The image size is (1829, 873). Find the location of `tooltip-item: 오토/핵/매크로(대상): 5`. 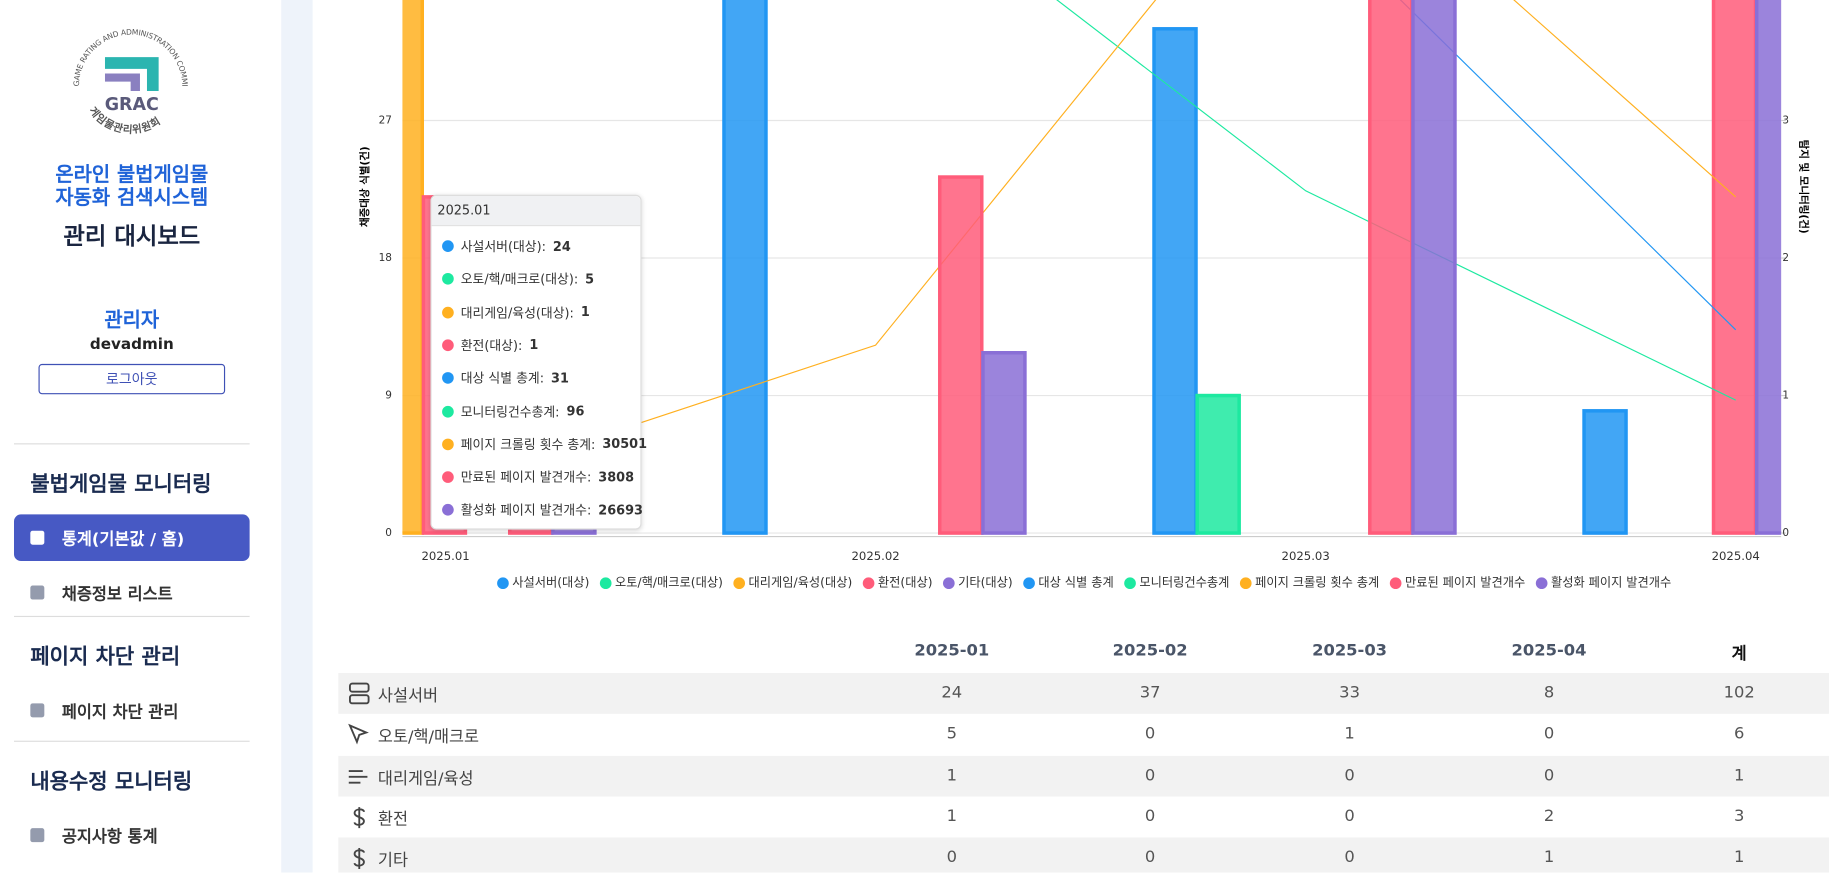

tooltip-item: 오토/핵/매크로(대상): 5 is located at coordinates (518, 279).